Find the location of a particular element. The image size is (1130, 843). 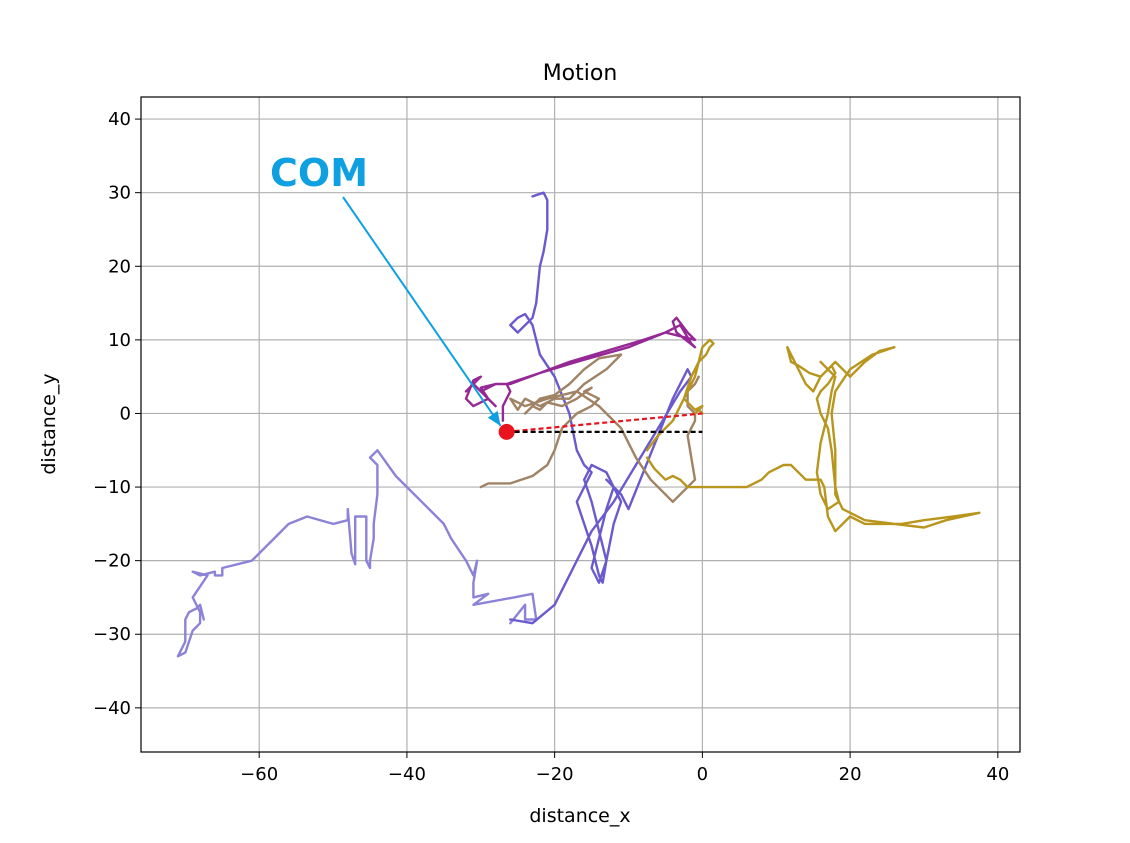

chart-title: Motion is located at coordinates (580, 73).